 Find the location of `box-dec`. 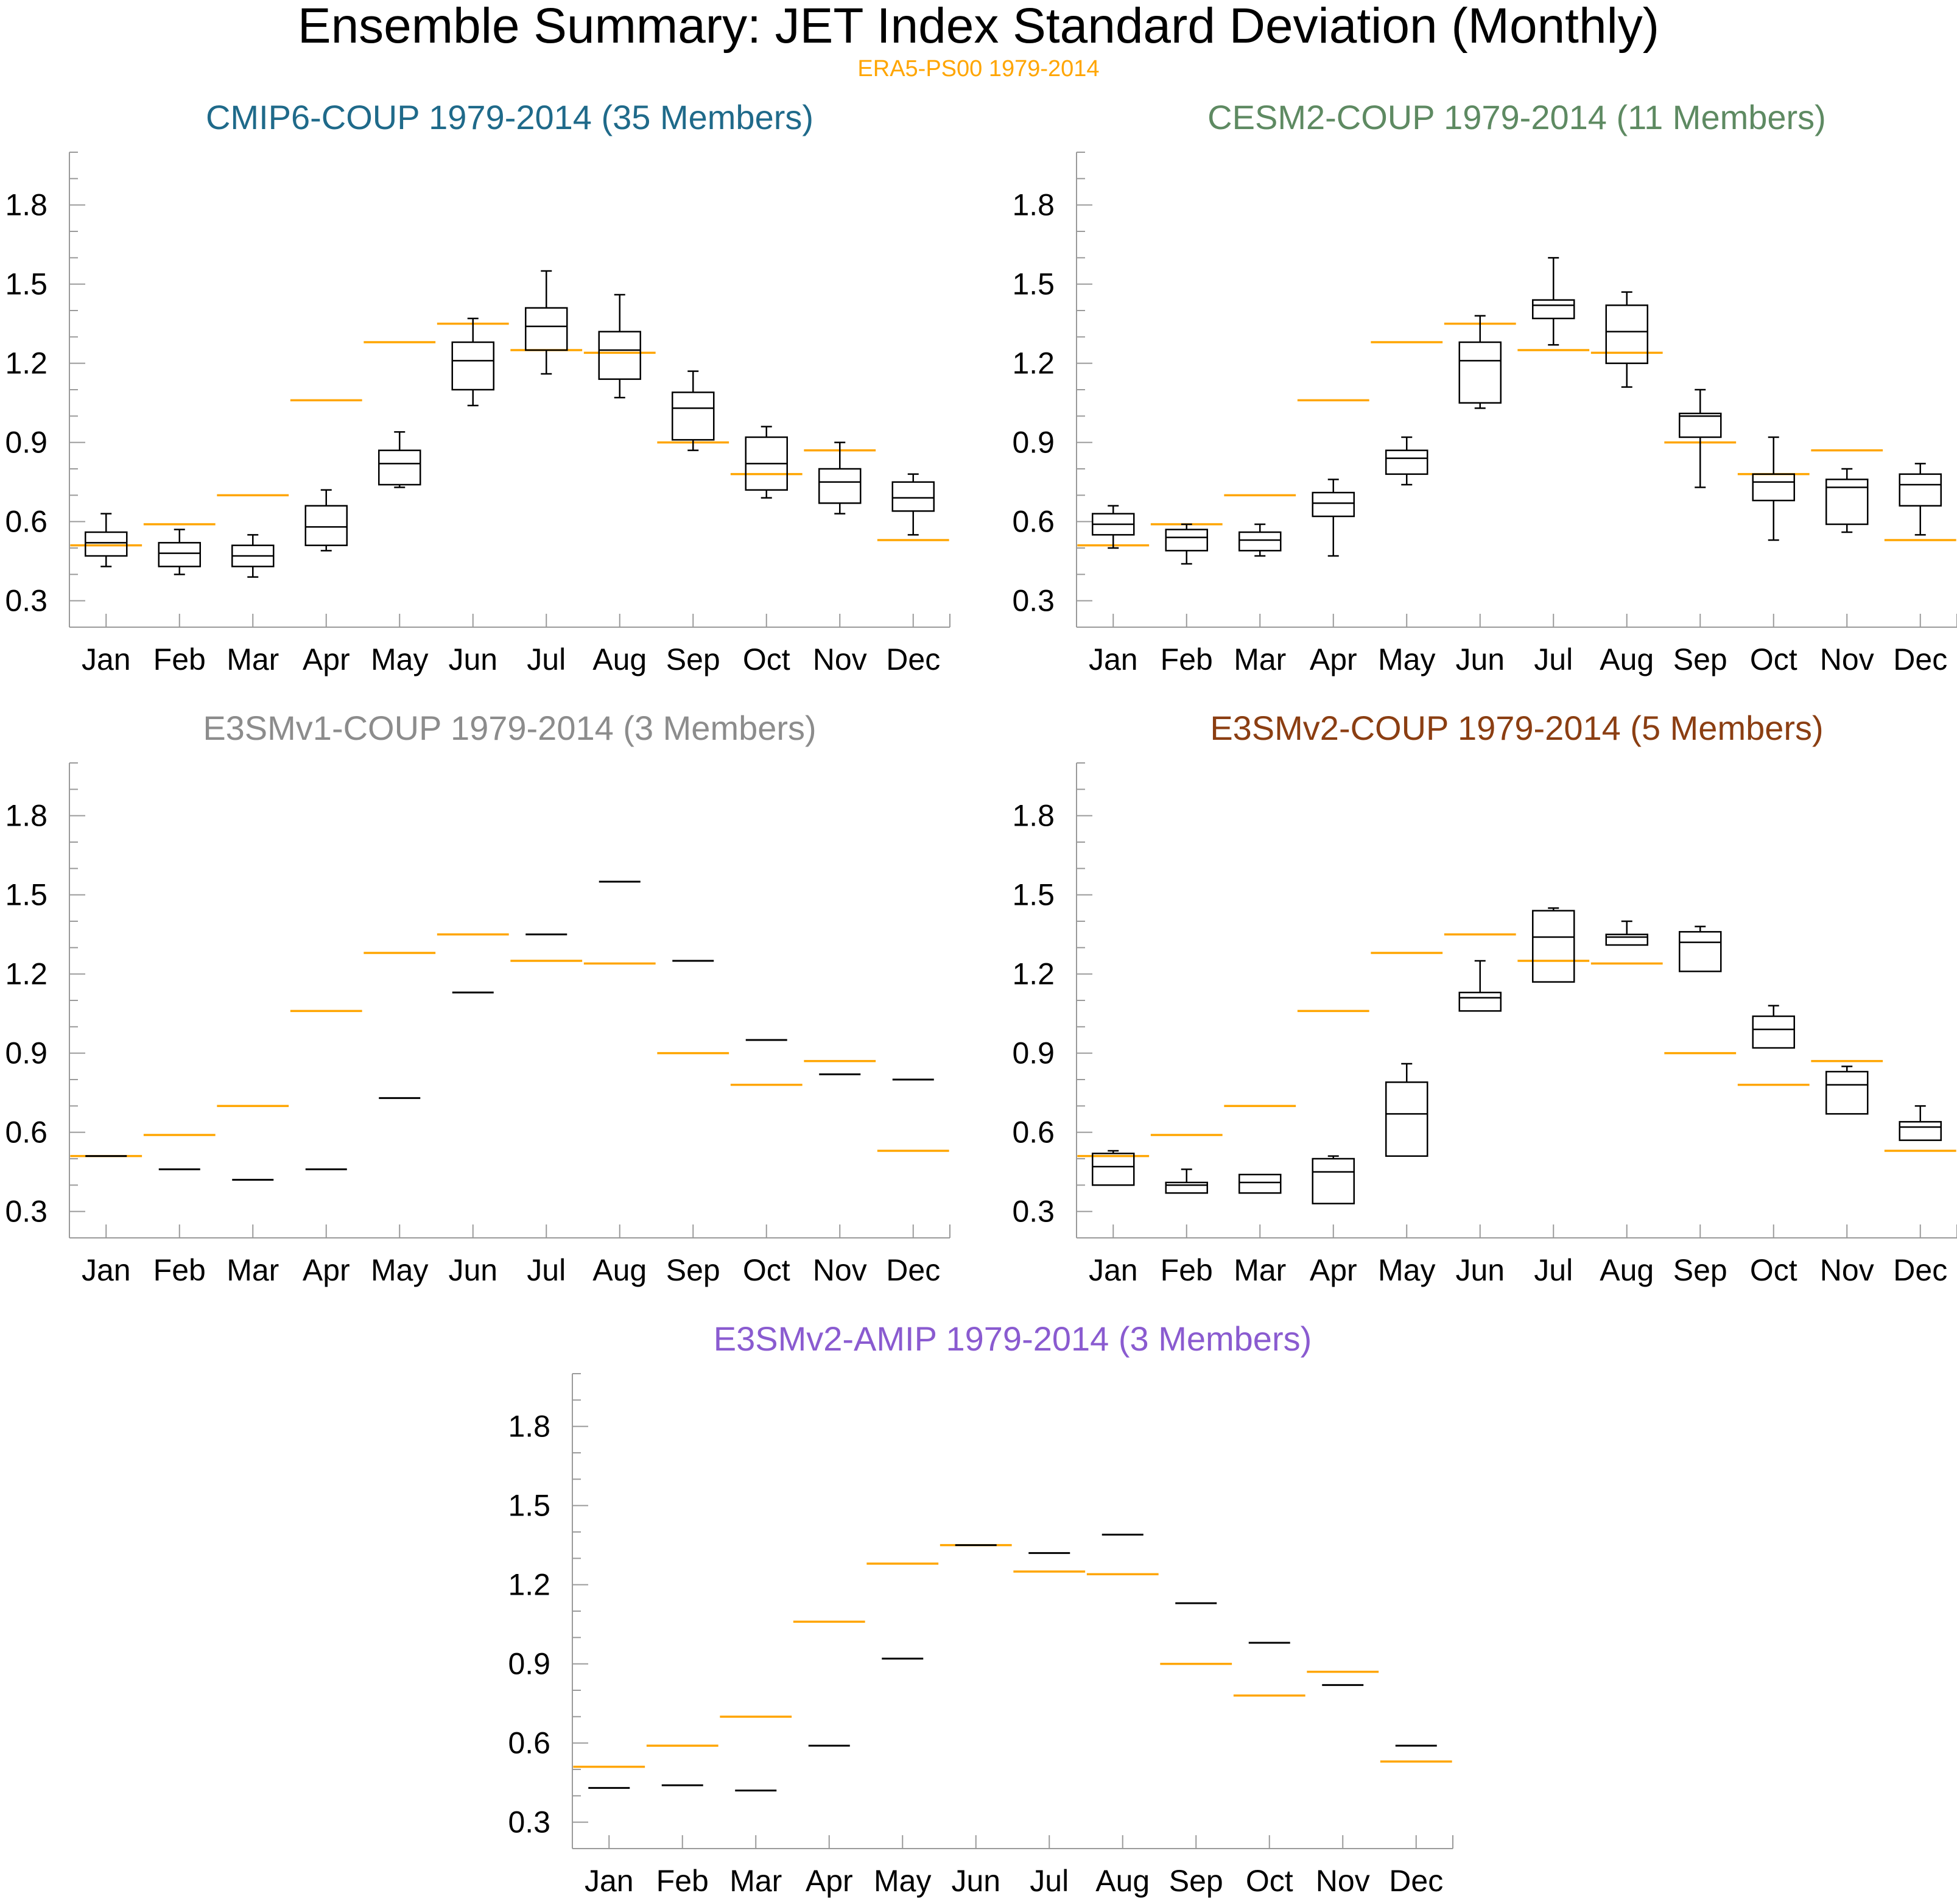

box-dec is located at coordinates (913, 504).